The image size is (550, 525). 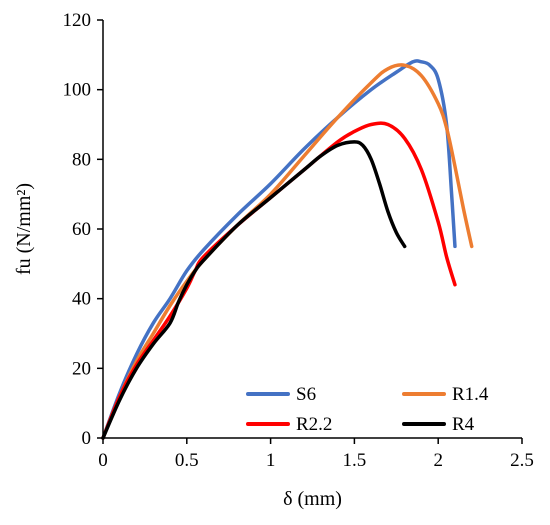 What do you see at coordinates (438, 460) in the screenshot?
I see `x-tick-label: 2` at bounding box center [438, 460].